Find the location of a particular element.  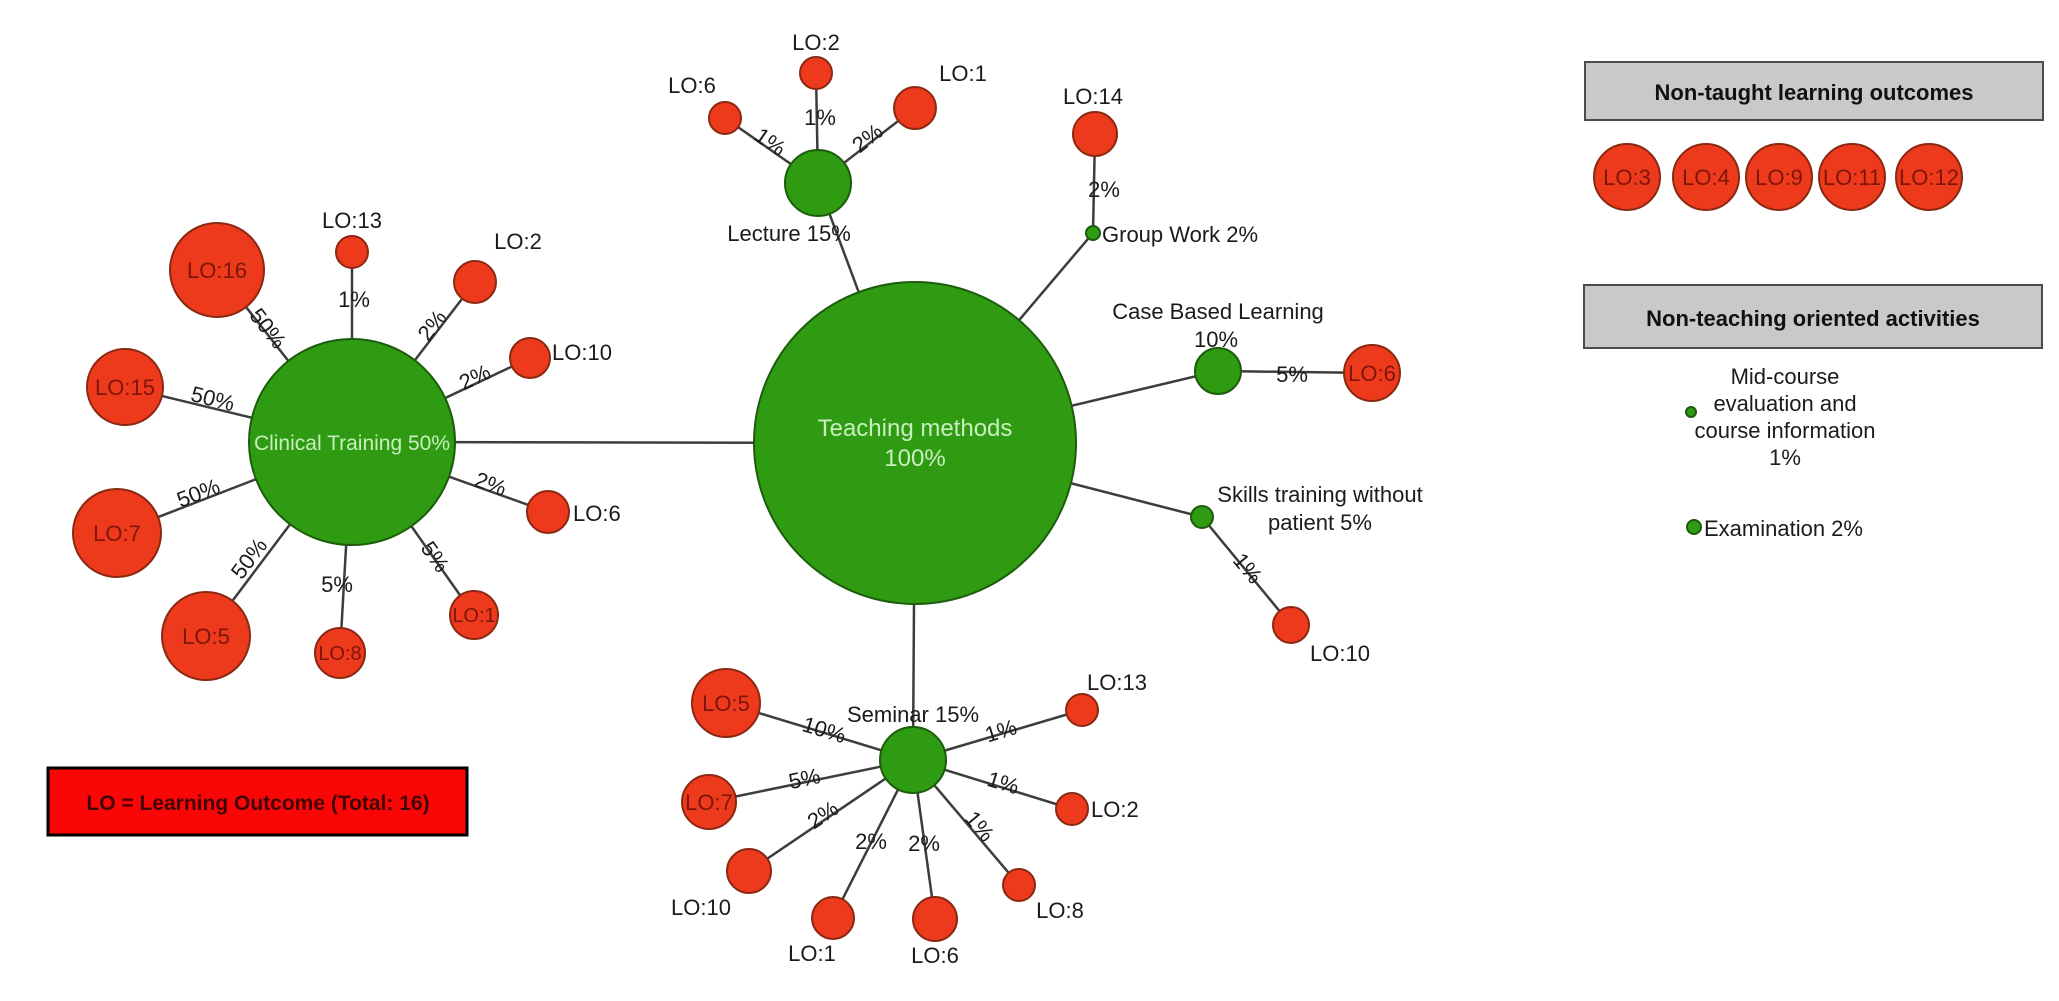

groupwork-lo14-pct: 2% is located at coordinates (1104, 189).